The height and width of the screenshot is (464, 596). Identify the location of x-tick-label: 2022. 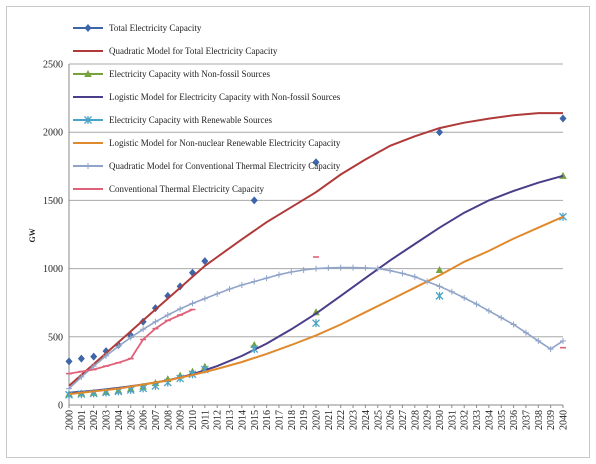
(341, 420).